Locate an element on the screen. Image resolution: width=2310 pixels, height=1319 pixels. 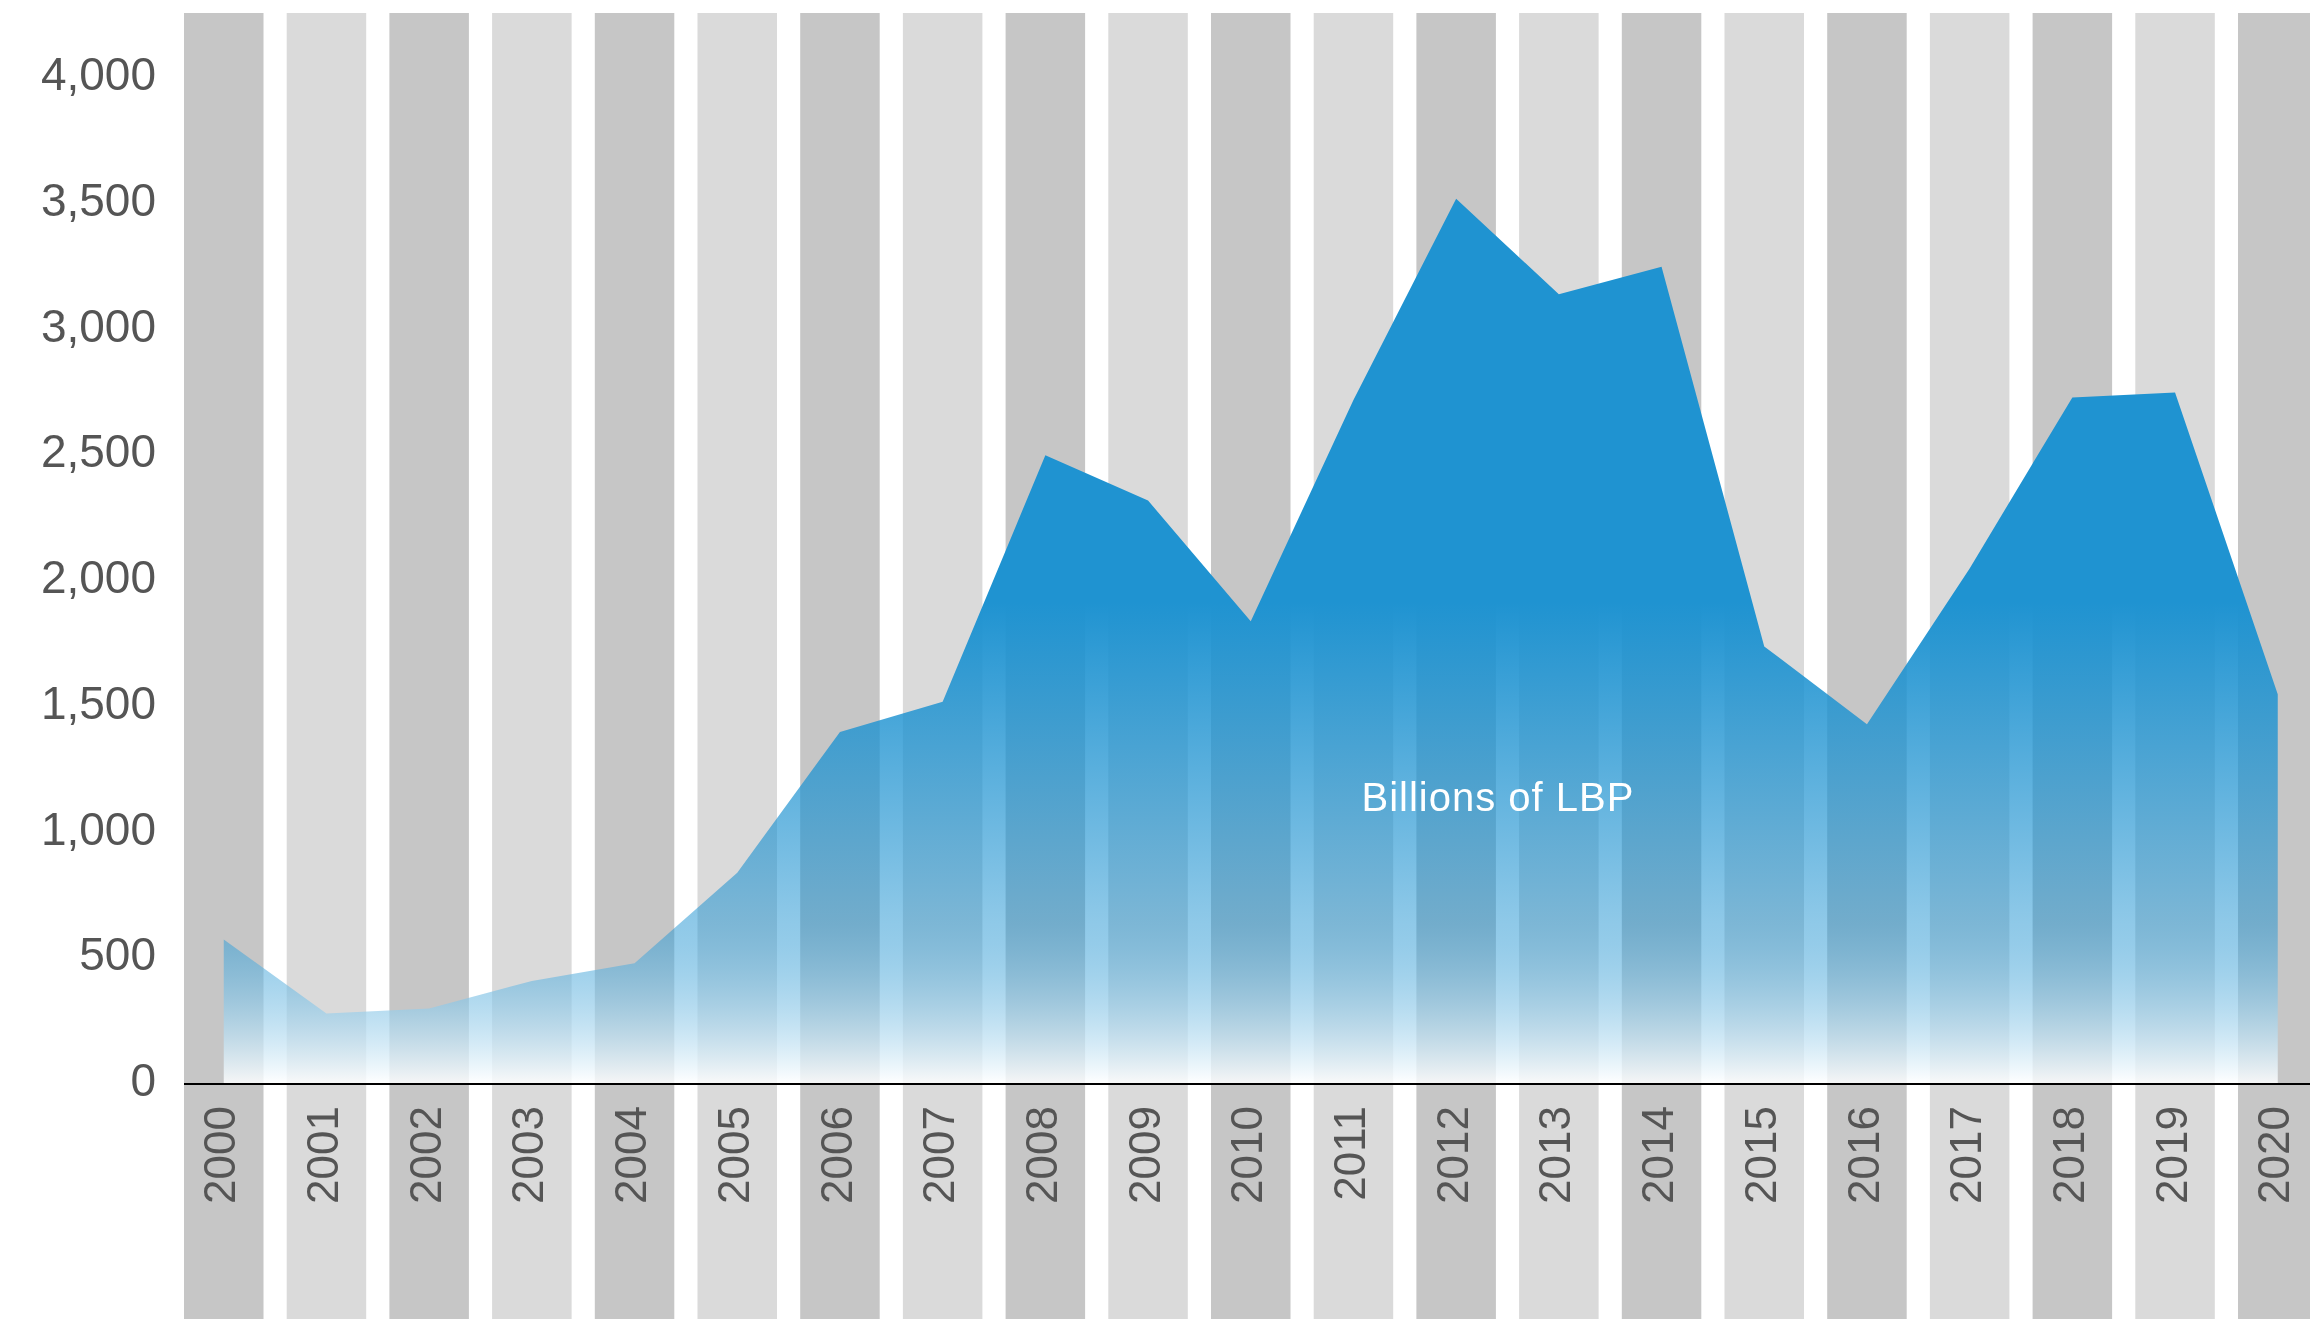
x-tick-label: 2002 is located at coordinates (425, 1155).